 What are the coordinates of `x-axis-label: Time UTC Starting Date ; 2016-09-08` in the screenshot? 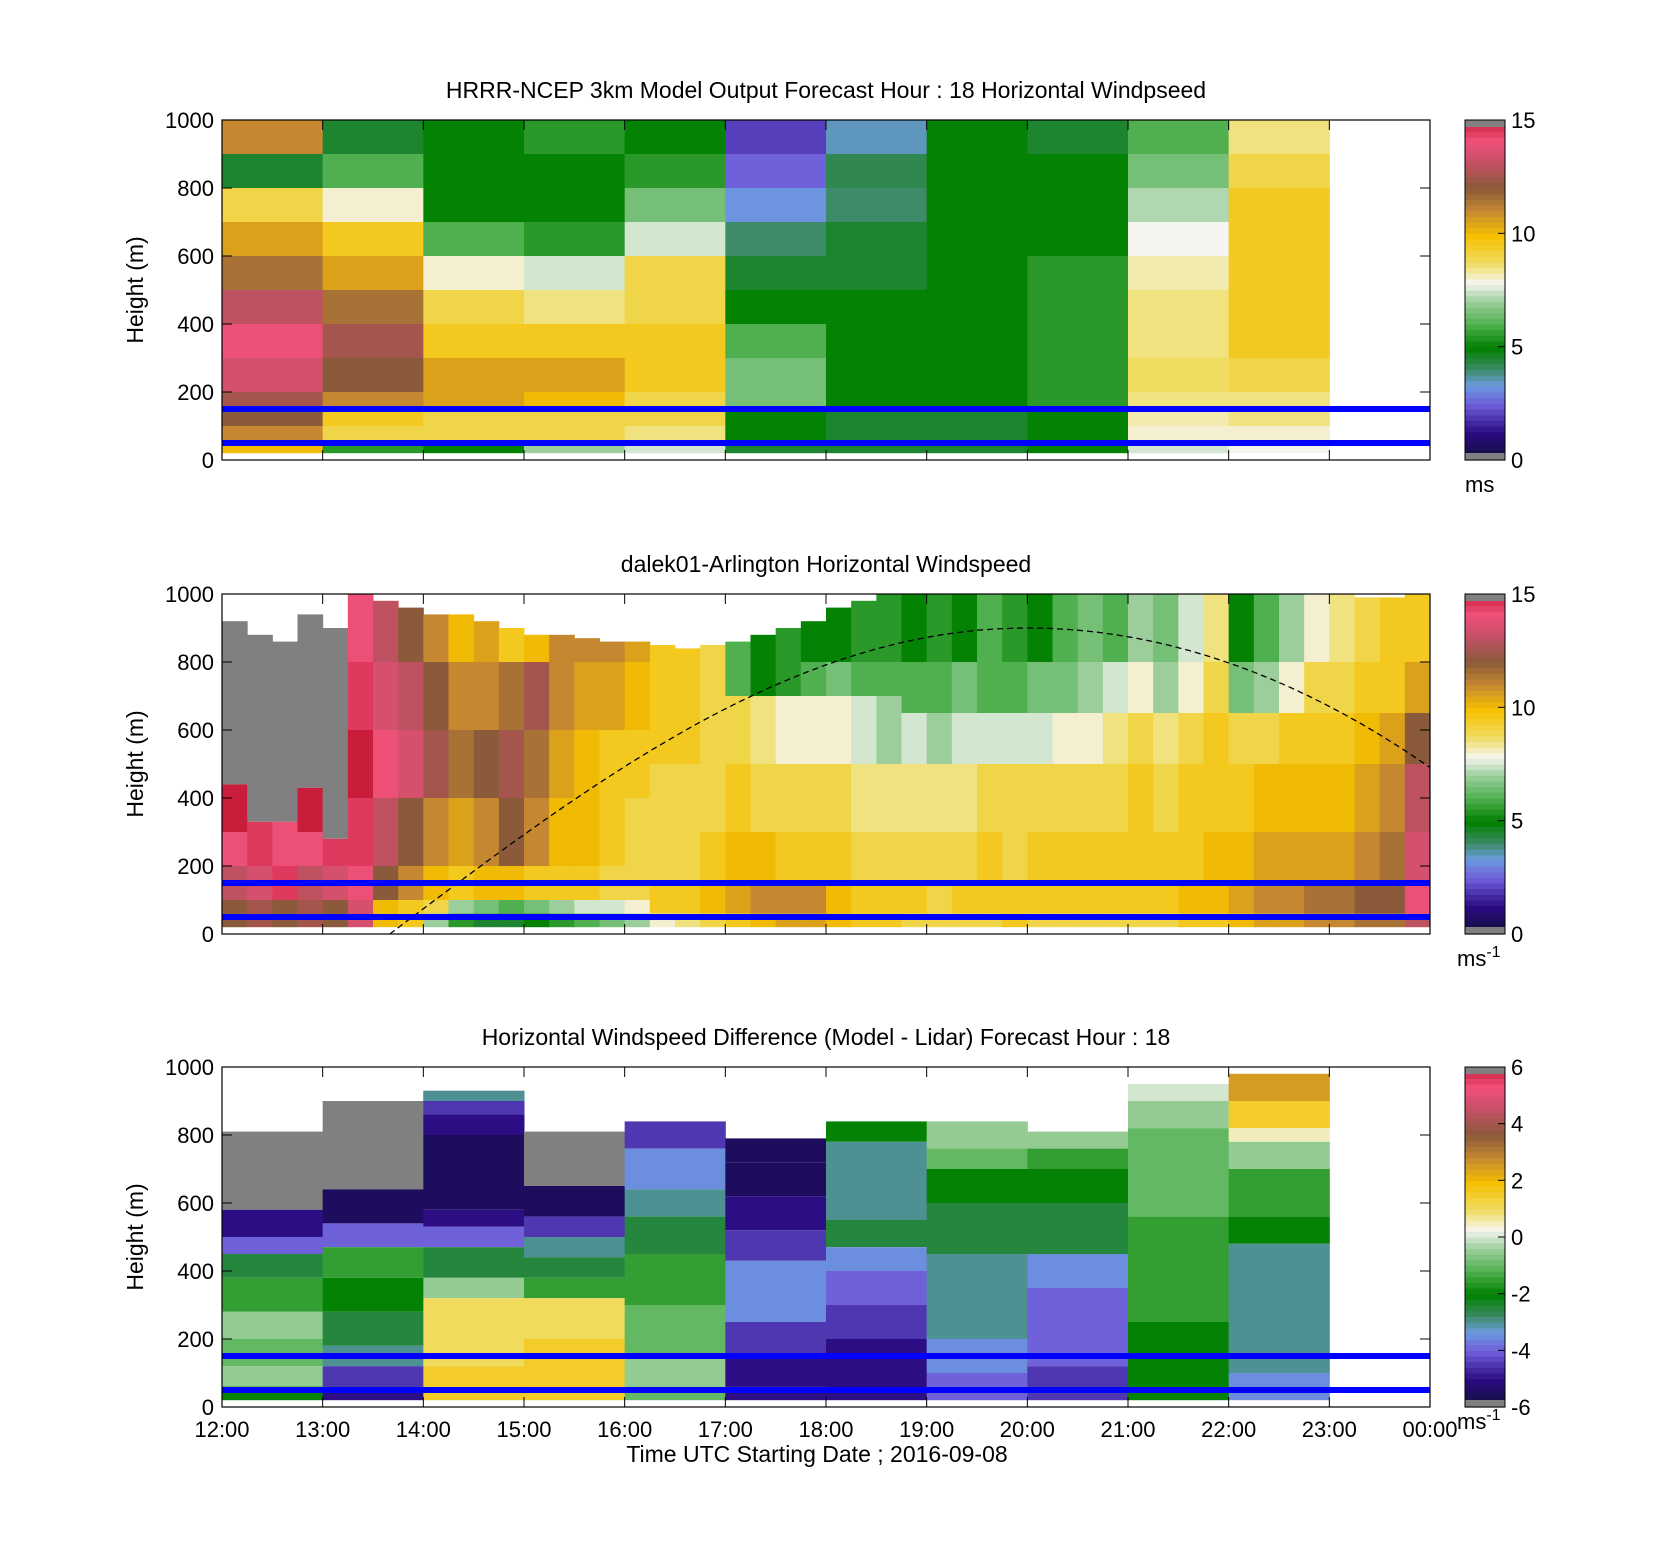 It's located at (816, 1454).